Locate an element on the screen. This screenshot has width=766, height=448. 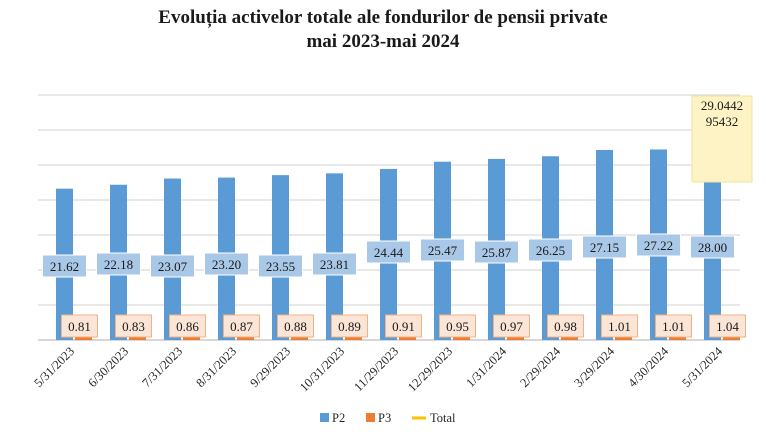
data-label-total-line-2: 95432 is located at coordinates (722, 121).